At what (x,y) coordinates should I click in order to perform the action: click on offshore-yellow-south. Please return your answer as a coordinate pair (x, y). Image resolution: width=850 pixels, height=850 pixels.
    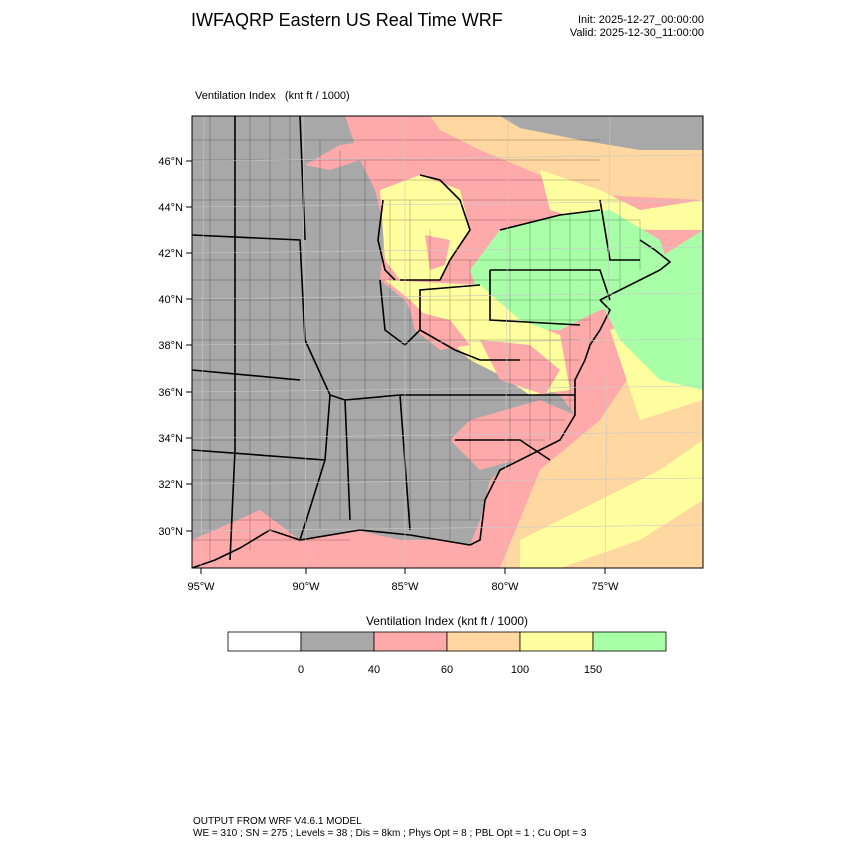
    Looking at the image, I should click on (611, 504).